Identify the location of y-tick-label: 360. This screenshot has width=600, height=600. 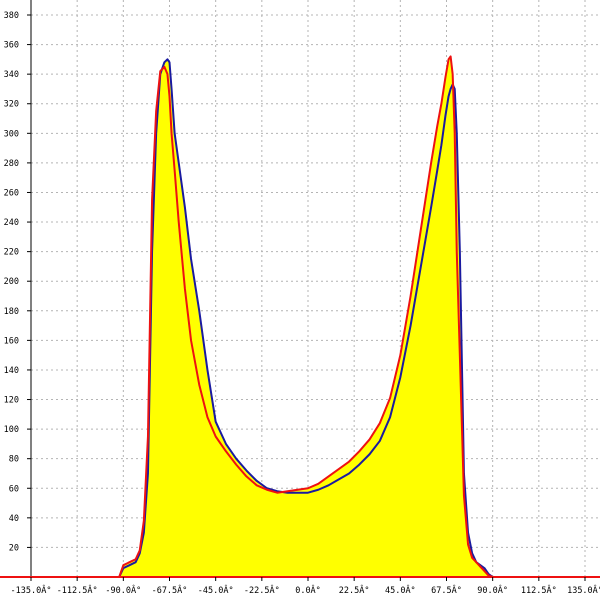
(11, 46).